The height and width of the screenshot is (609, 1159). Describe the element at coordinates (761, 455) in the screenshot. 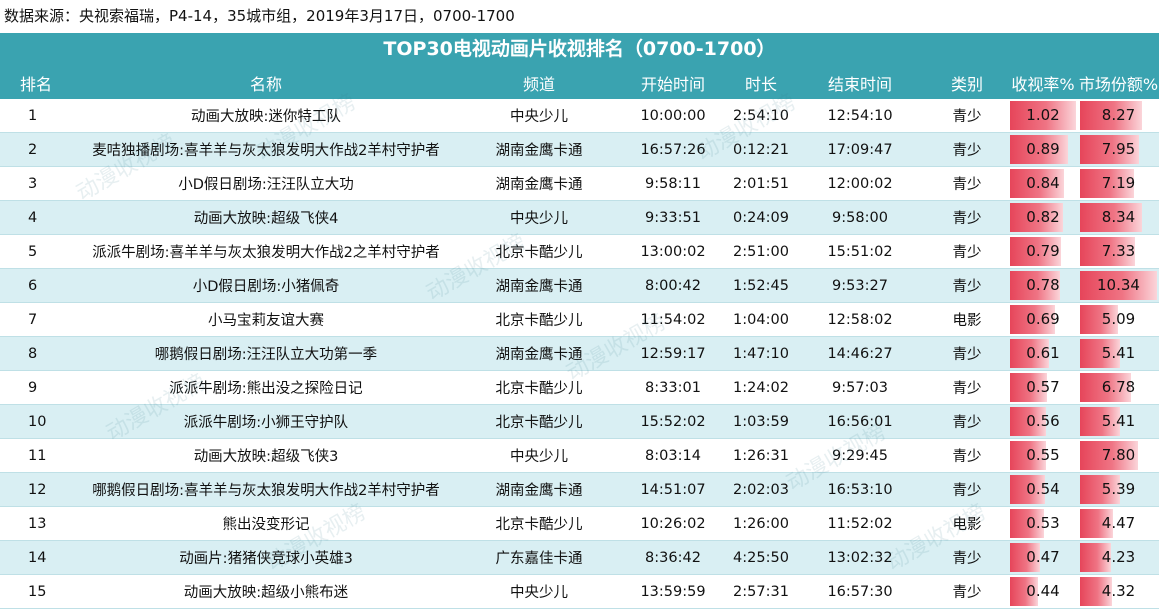

I see `duration-cell: 1:26:31` at that location.